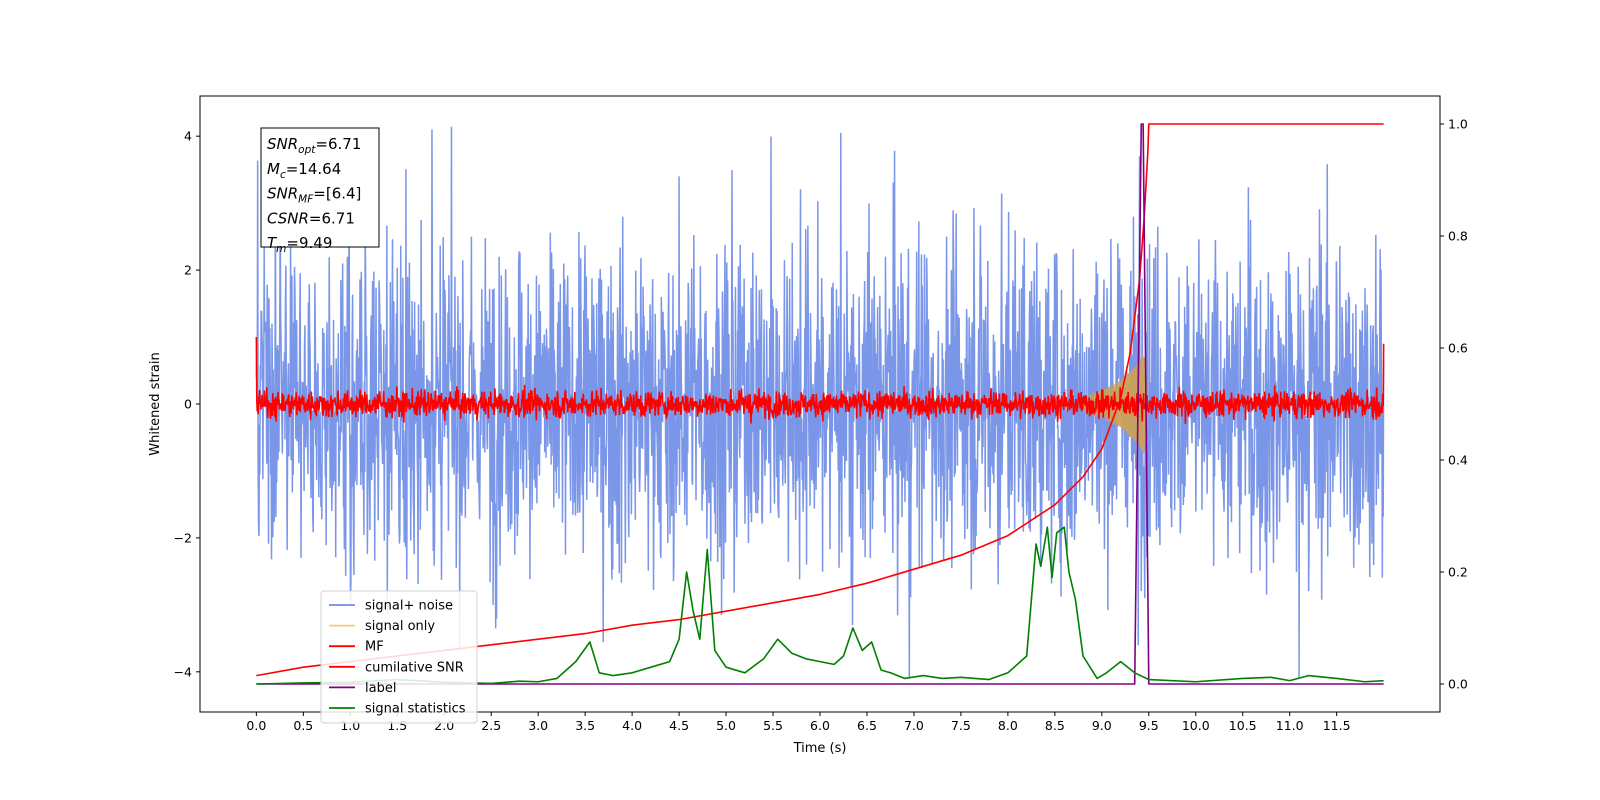 Image resolution: width=1600 pixels, height=800 pixels. I want to click on x-tick-label: 5.0, so click(726, 725).